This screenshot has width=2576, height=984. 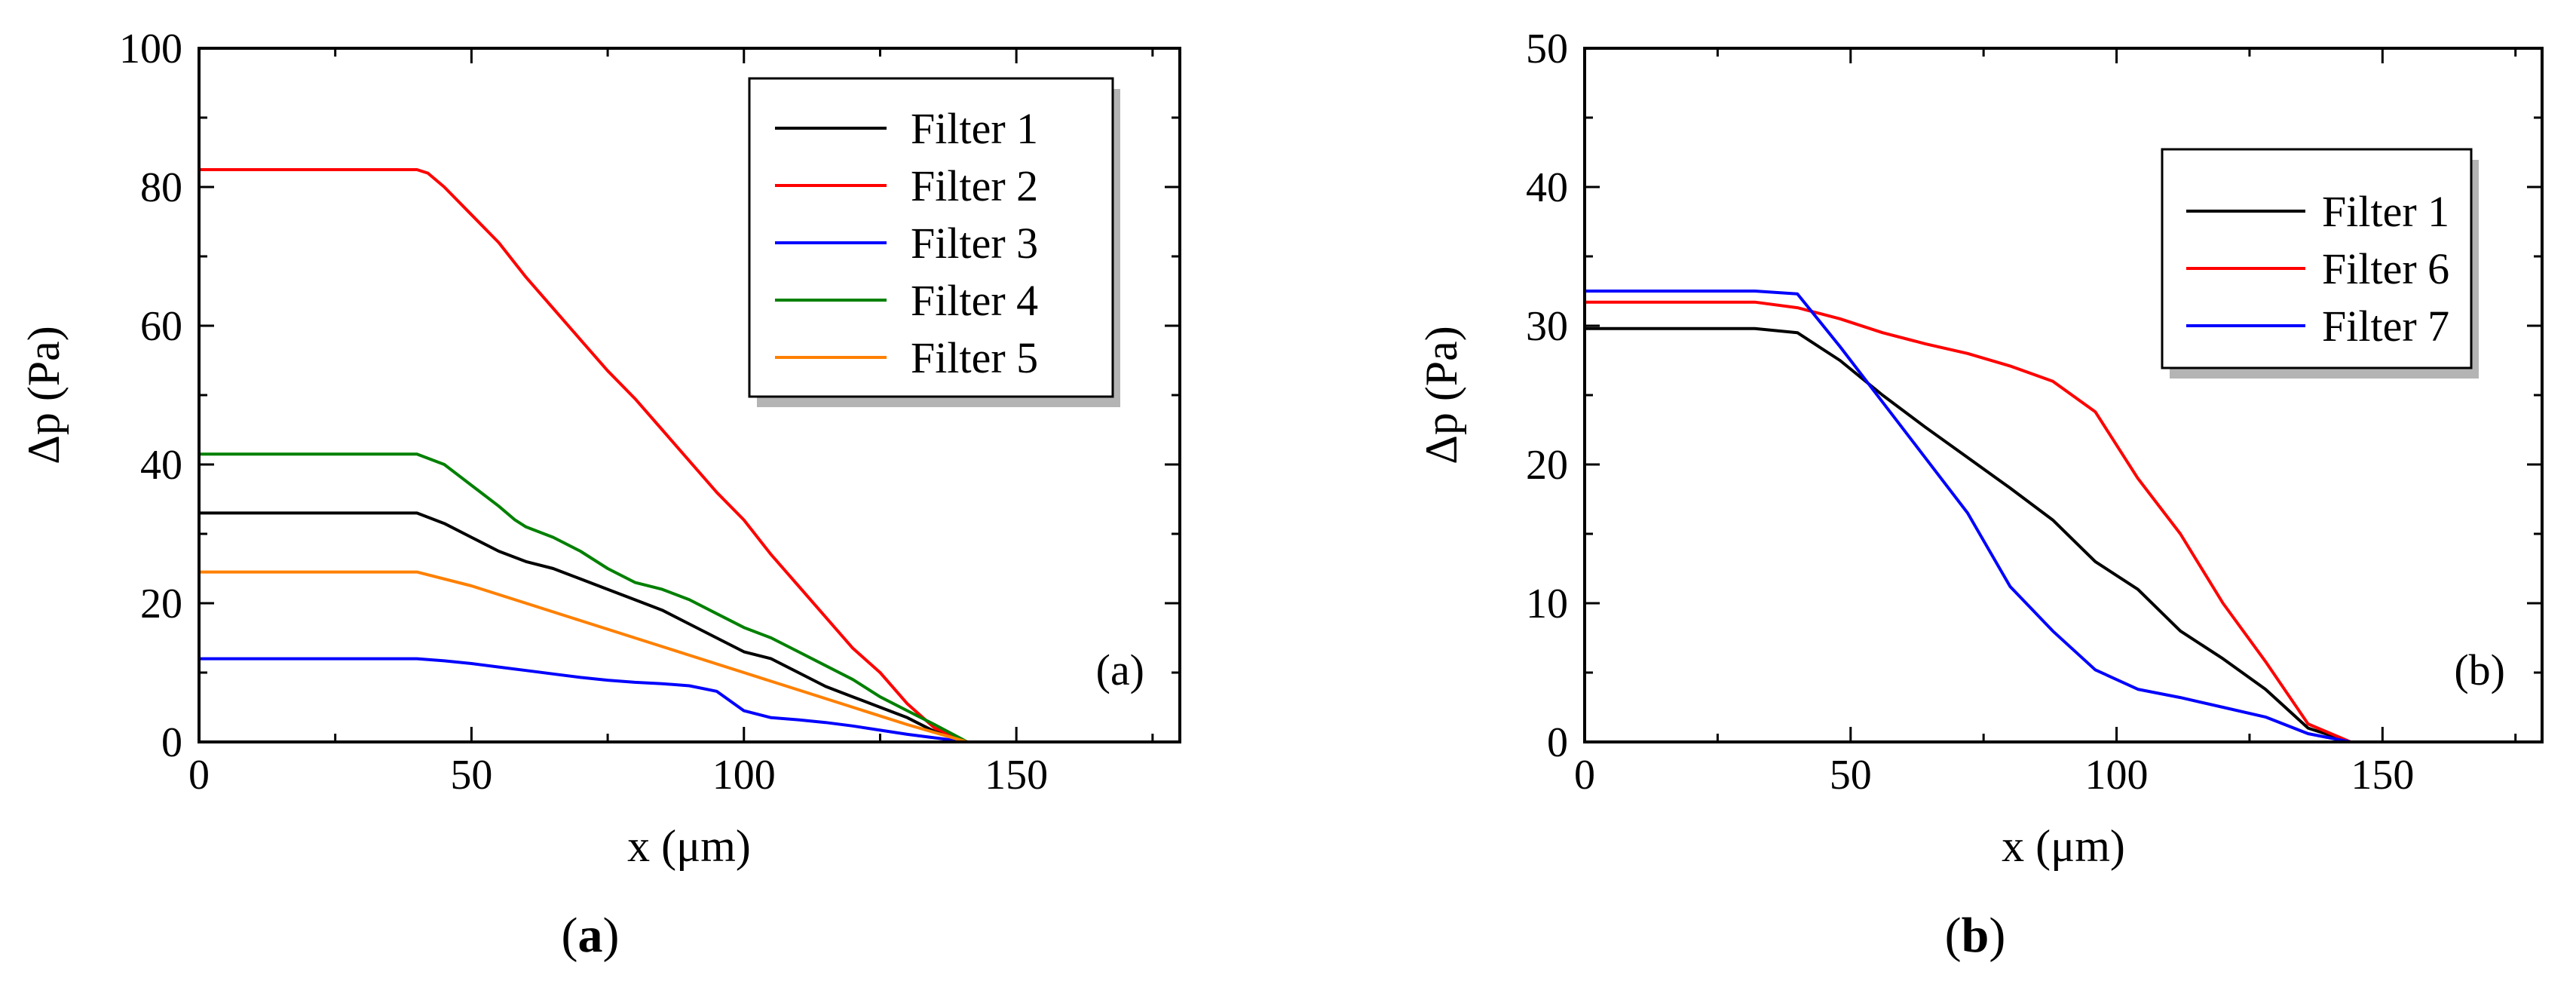 What do you see at coordinates (171, 742) in the screenshot?
I see `panel-a-y-tick-label: 0` at bounding box center [171, 742].